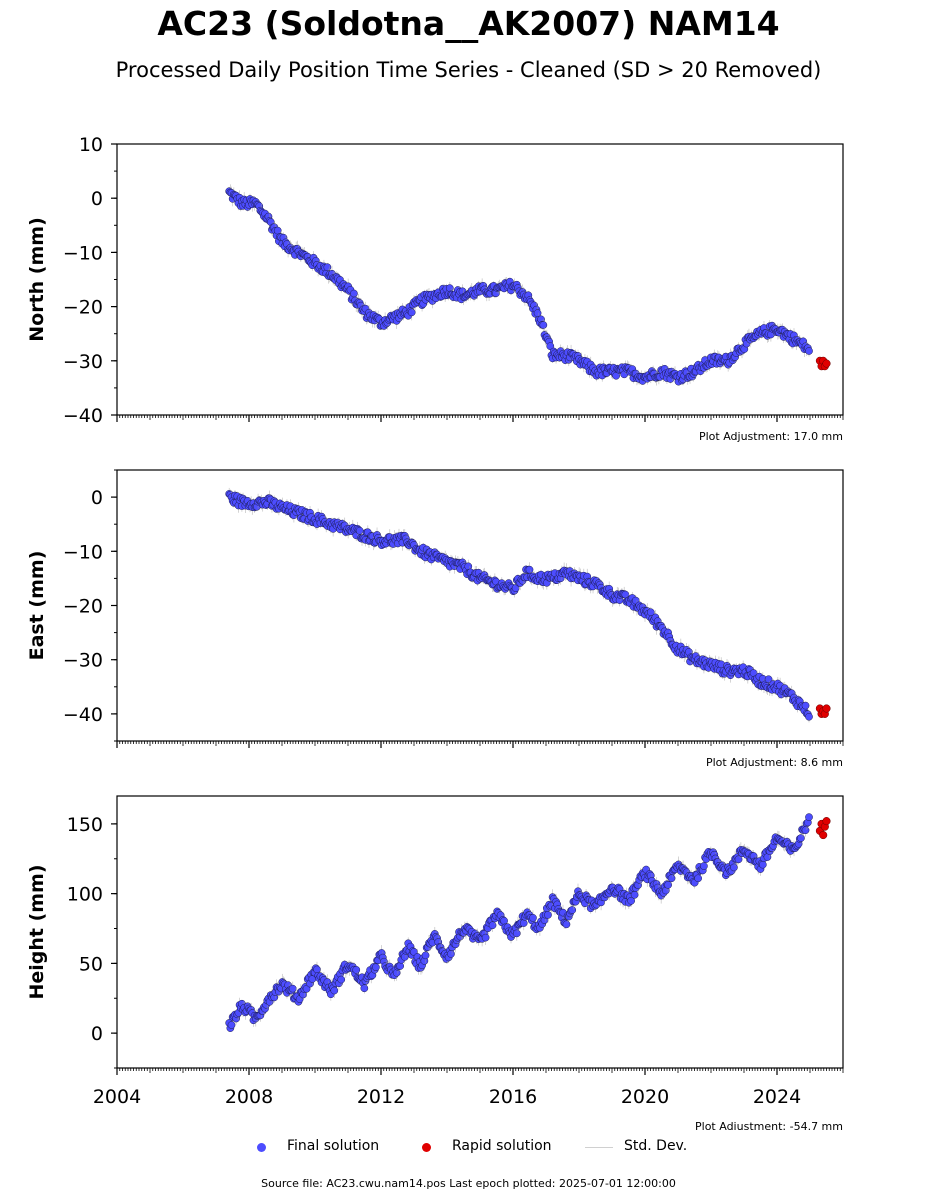 The width and height of the screenshot is (937, 1200). I want to click on legend-rapid-marker, so click(426, 1147).